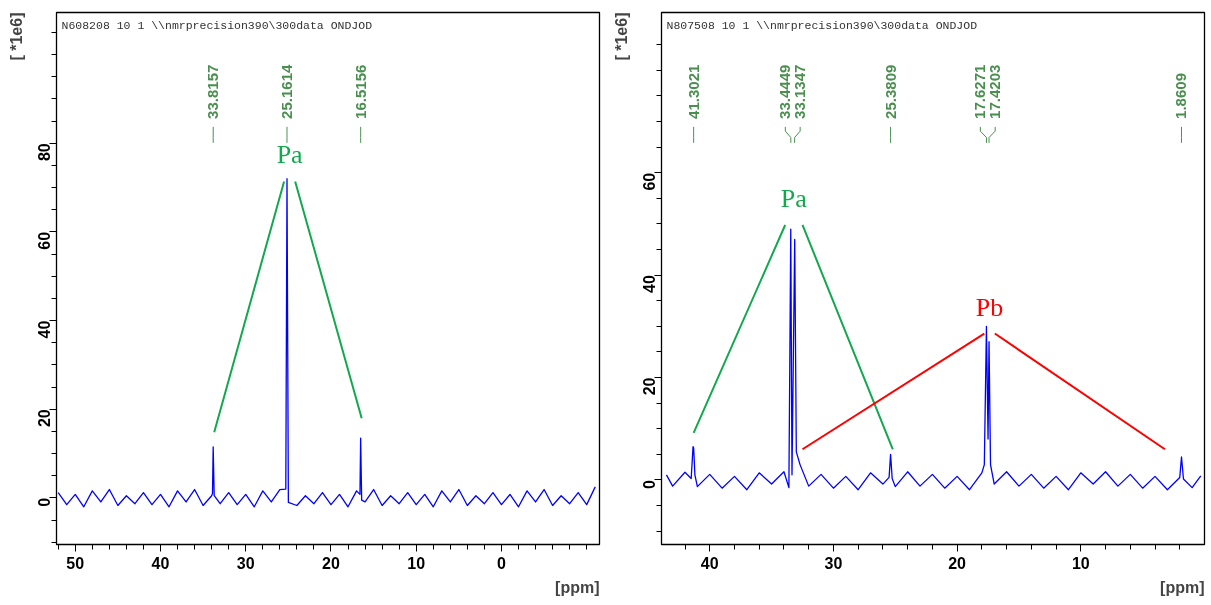  Describe the element at coordinates (989, 307) in the screenshot. I see `series-label: Pb` at that location.